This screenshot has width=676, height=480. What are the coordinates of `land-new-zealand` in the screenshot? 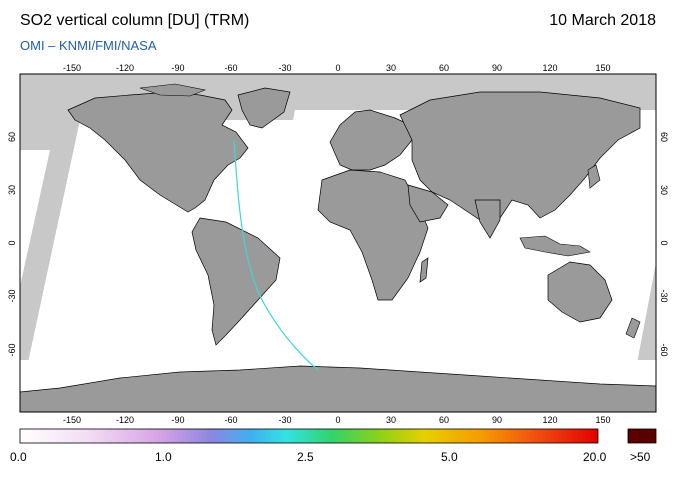 It's located at (633, 328).